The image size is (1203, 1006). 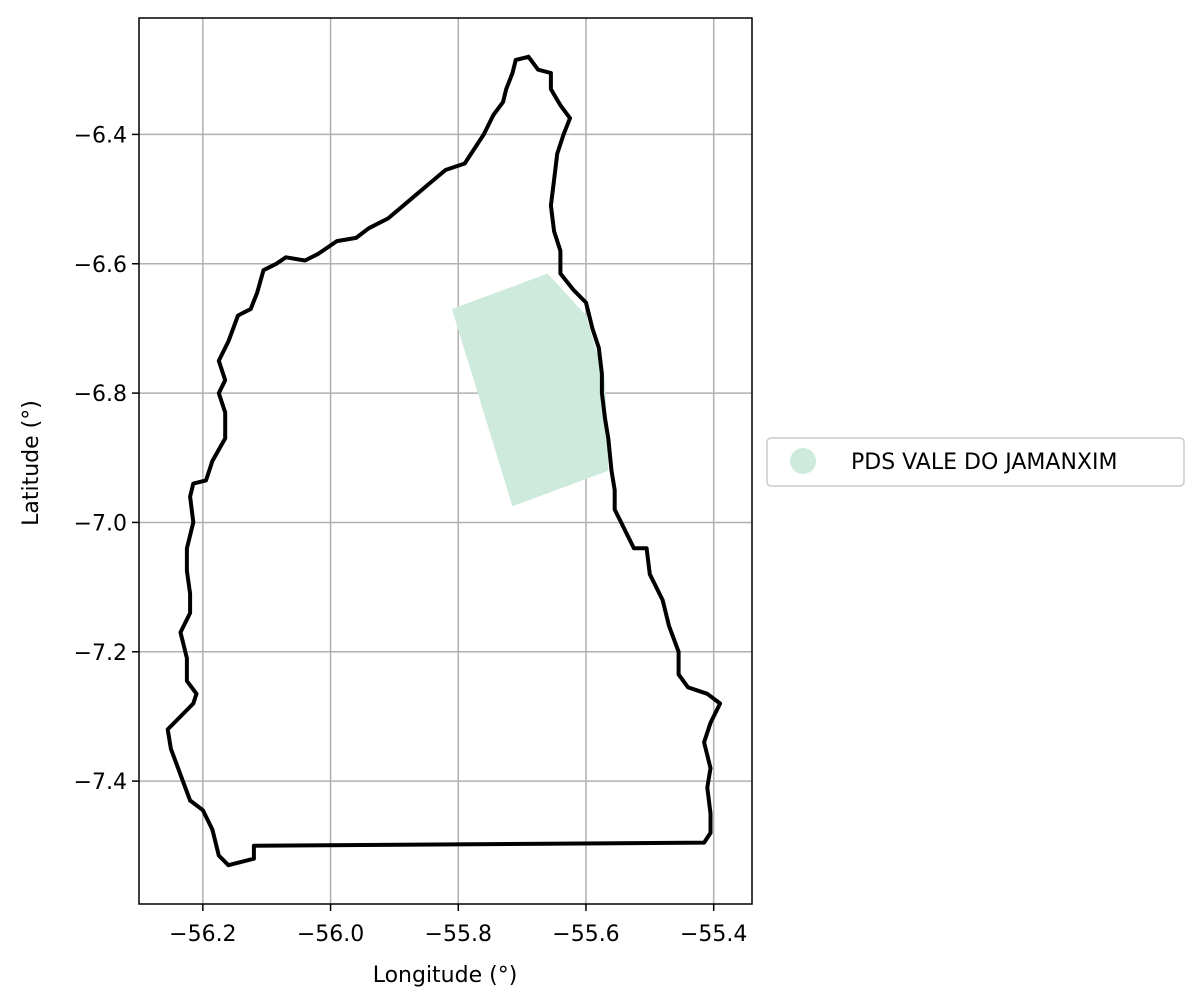 I want to click on y-axis-label: Latitude (°), so click(x=31, y=463).